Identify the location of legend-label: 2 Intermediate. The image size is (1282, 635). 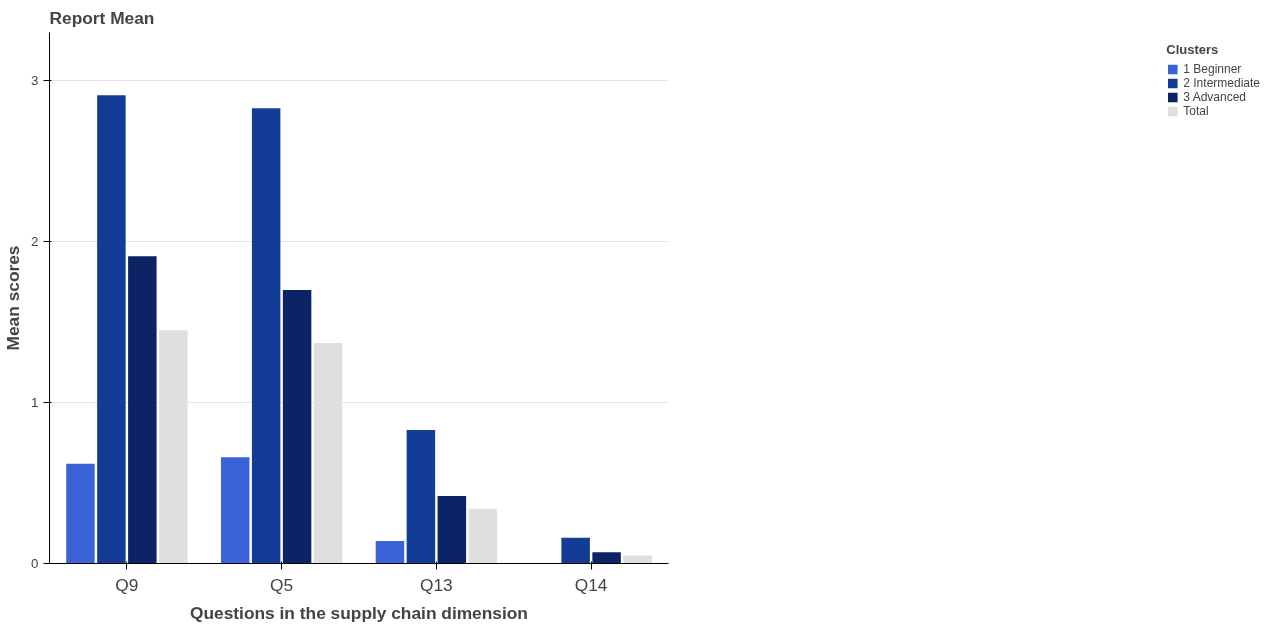
(1221, 83).